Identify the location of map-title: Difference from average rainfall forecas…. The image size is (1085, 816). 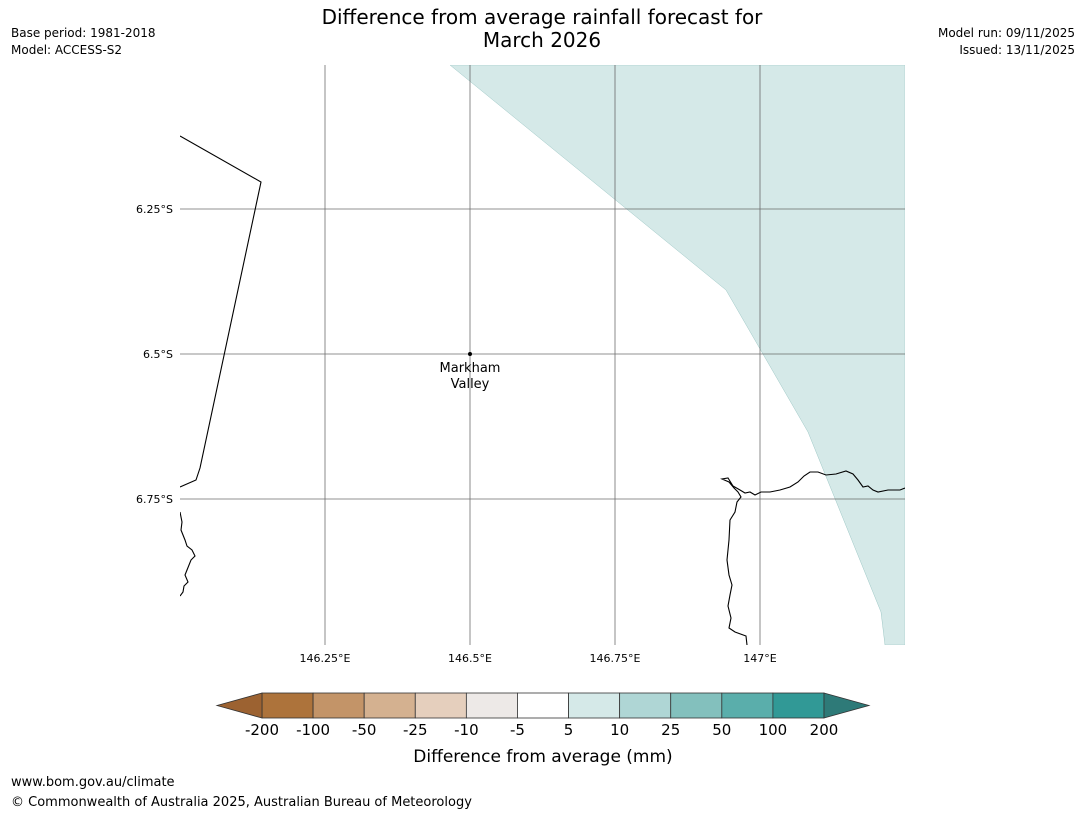
(542, 29).